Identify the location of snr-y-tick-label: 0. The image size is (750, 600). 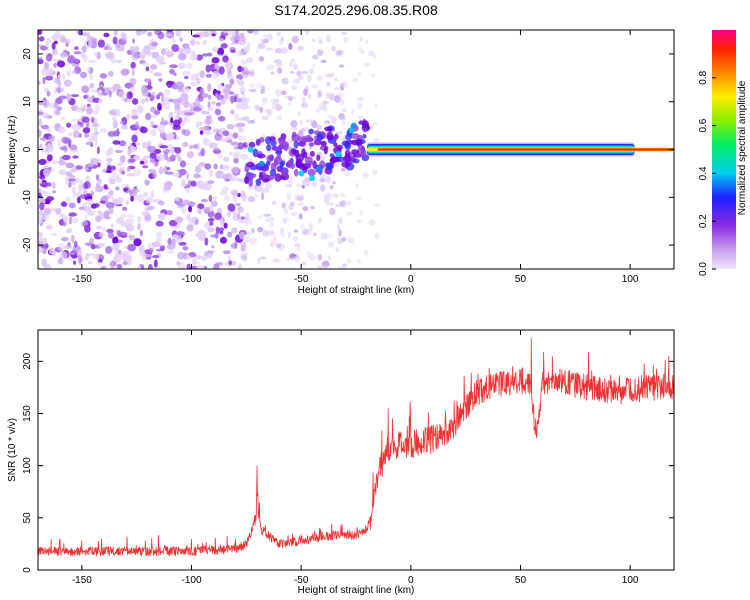
(27, 570).